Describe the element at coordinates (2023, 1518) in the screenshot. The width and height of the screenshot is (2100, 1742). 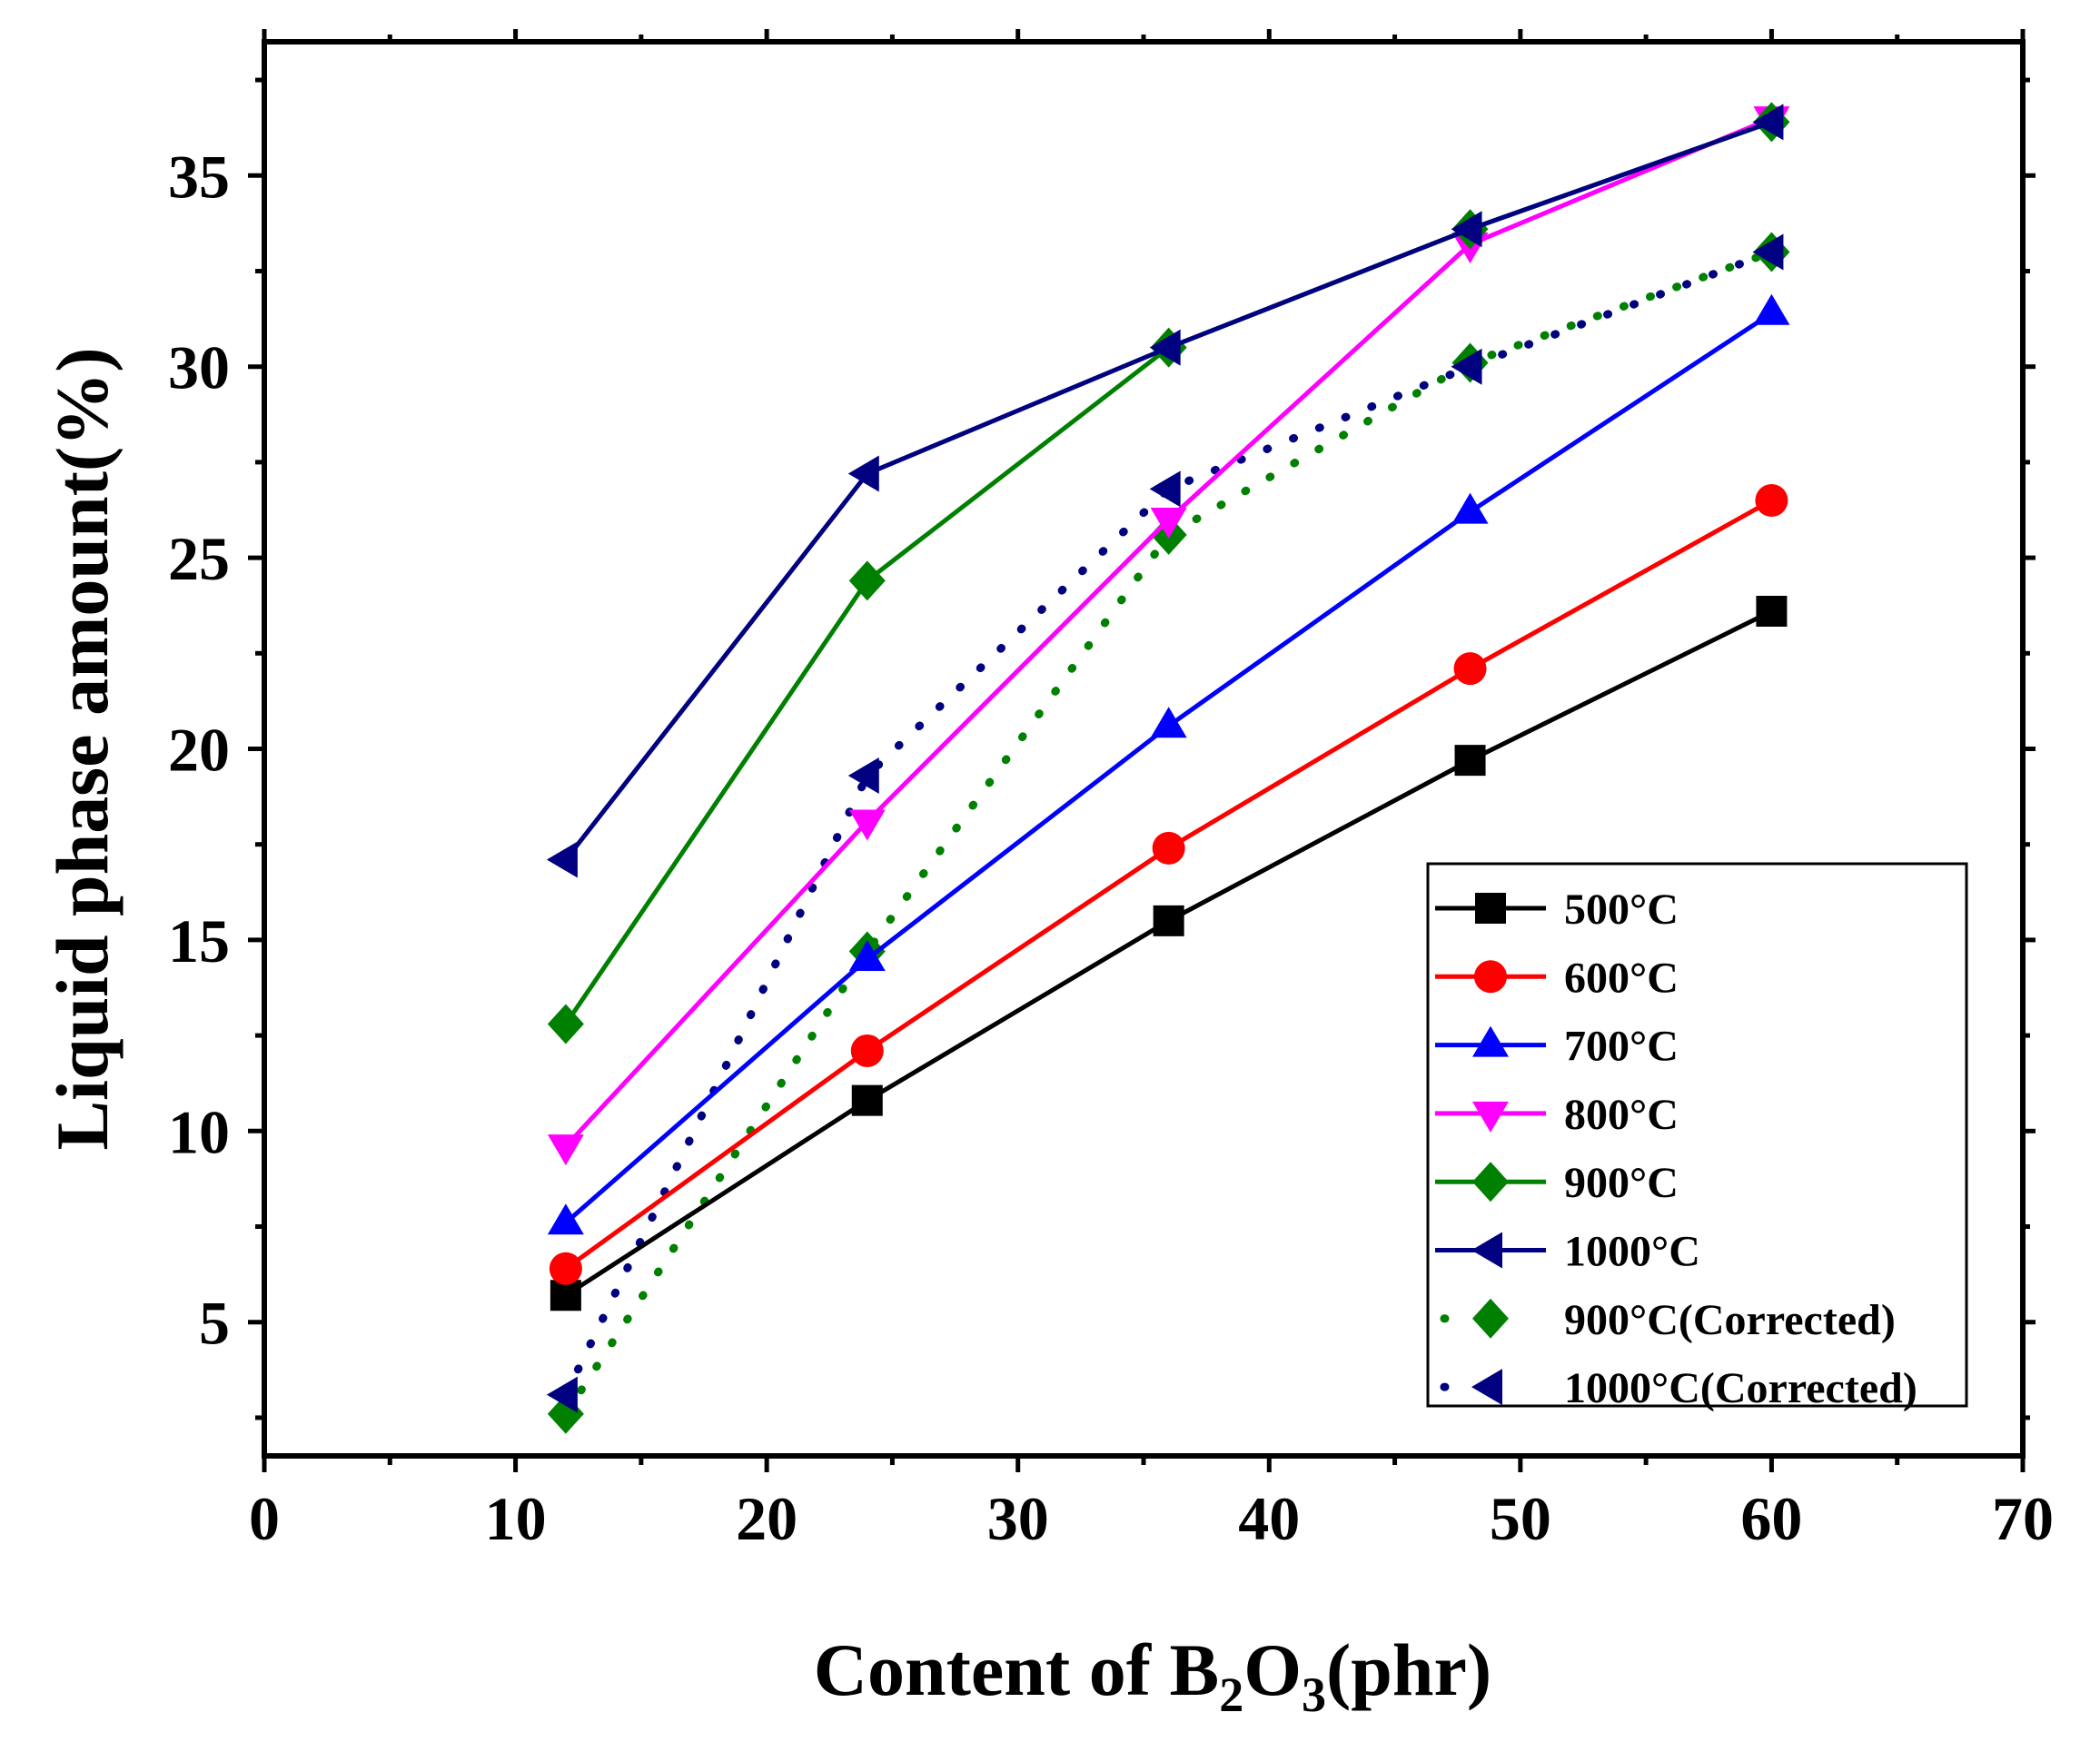
I see `x-tick-label: 70` at that location.